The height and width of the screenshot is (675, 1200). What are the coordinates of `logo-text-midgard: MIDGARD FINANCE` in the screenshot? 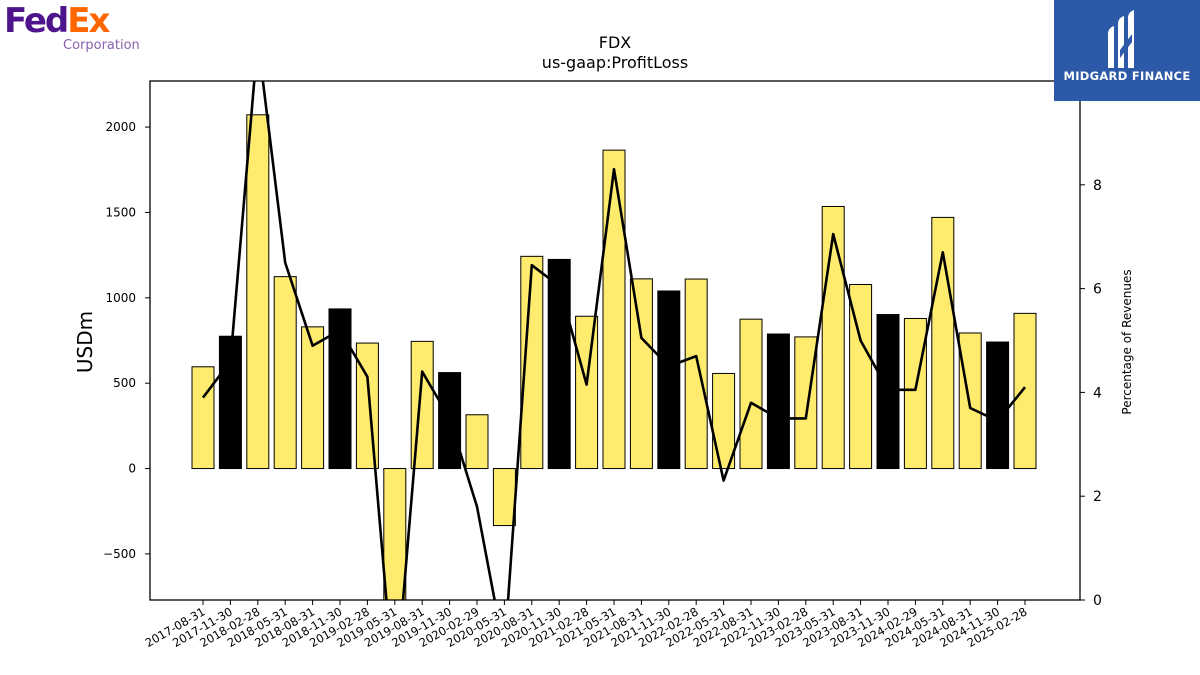 It's located at (1127, 76).